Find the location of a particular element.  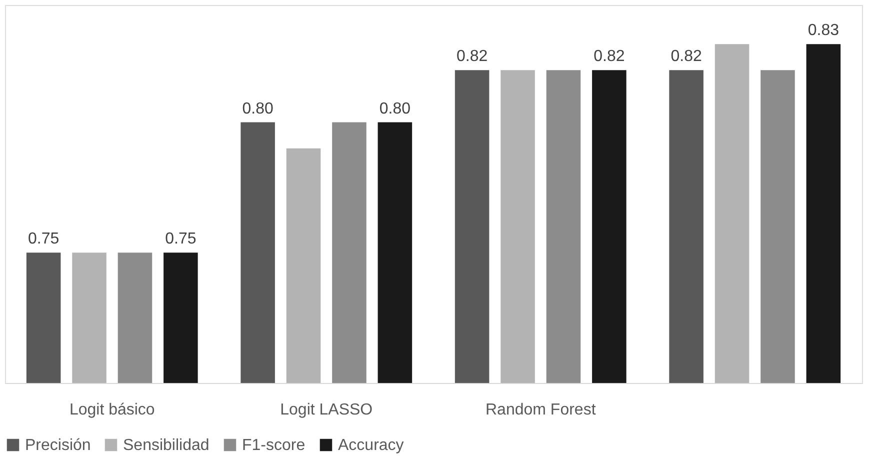

legend-label: F1-score is located at coordinates (274, 445).